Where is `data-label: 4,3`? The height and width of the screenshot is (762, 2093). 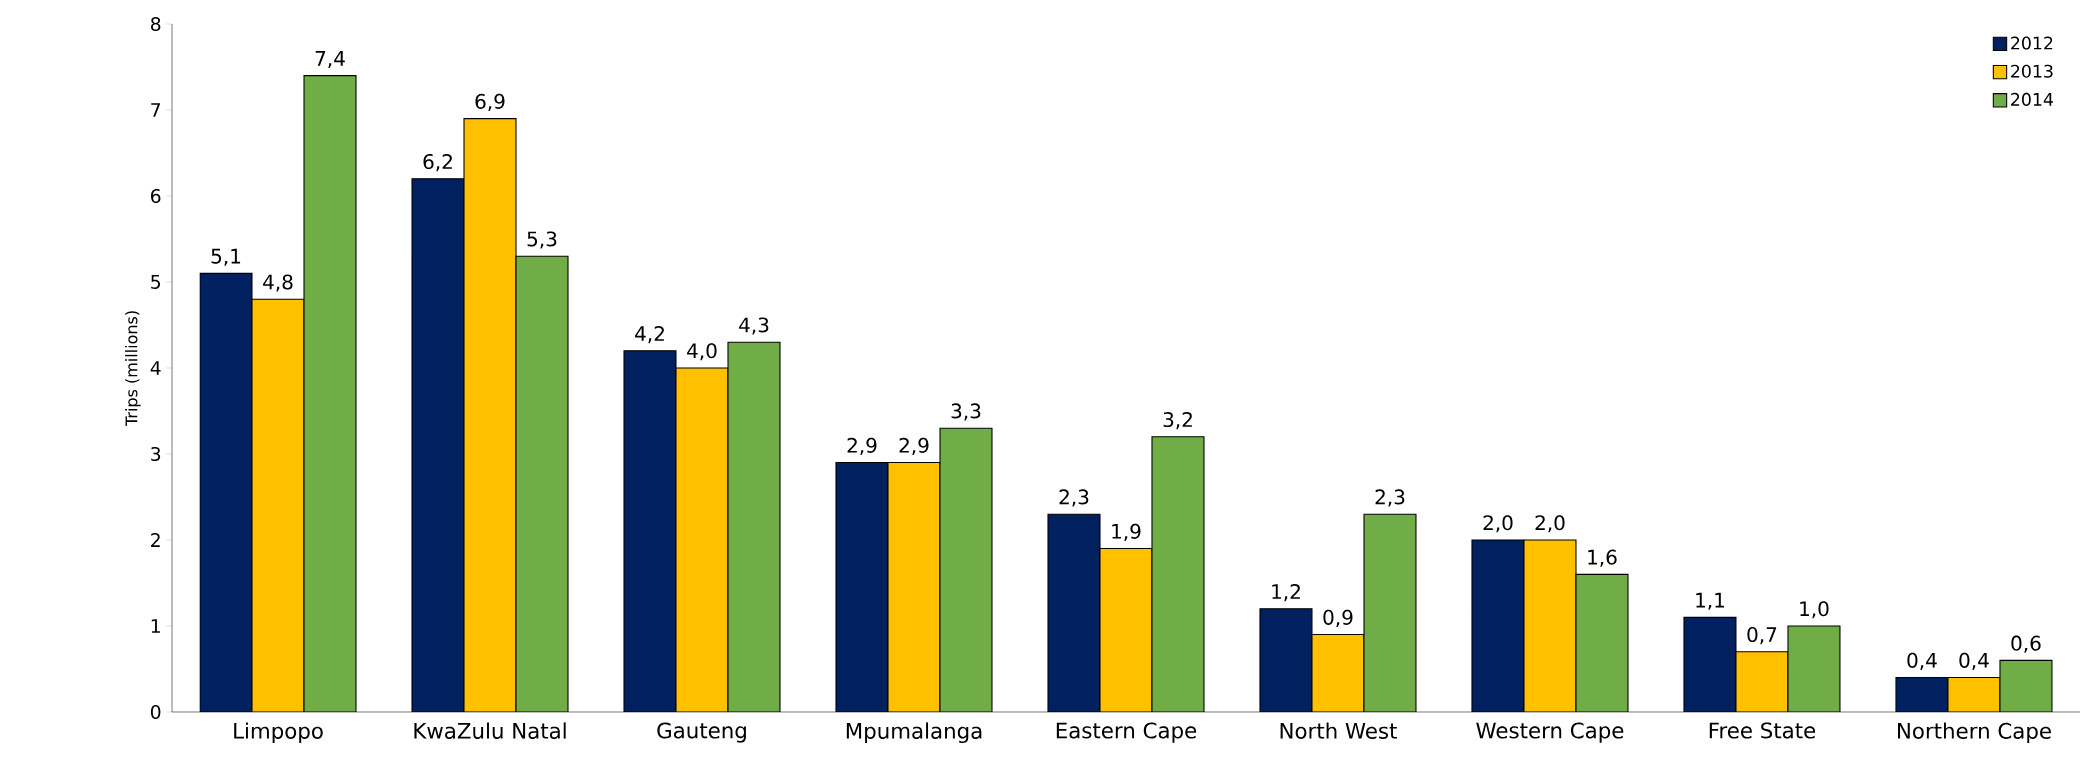 data-label: 4,3 is located at coordinates (754, 326).